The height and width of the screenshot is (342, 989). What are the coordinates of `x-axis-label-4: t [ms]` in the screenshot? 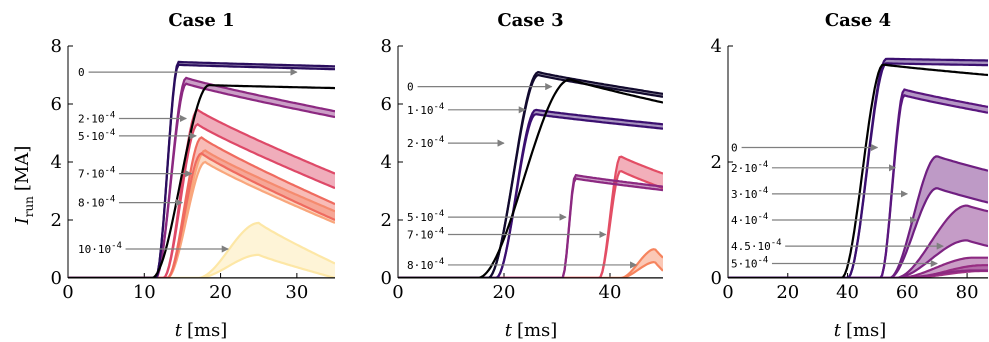 It's located at (860, 330).